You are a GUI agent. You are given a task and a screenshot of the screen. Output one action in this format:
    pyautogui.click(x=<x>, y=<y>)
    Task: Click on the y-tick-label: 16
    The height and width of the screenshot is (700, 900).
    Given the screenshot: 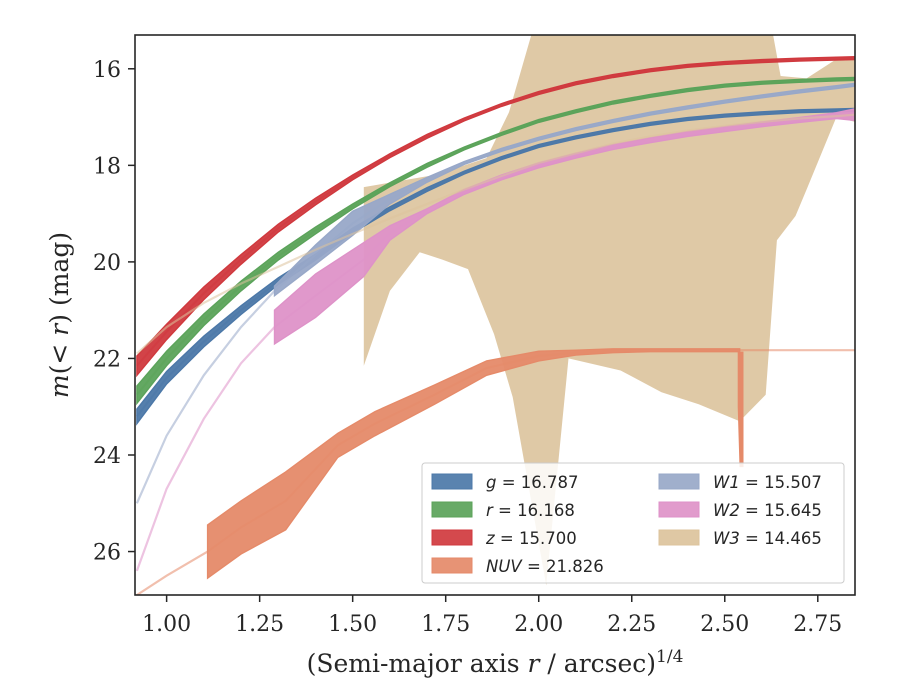 What is the action you would take?
    pyautogui.click(x=107, y=70)
    